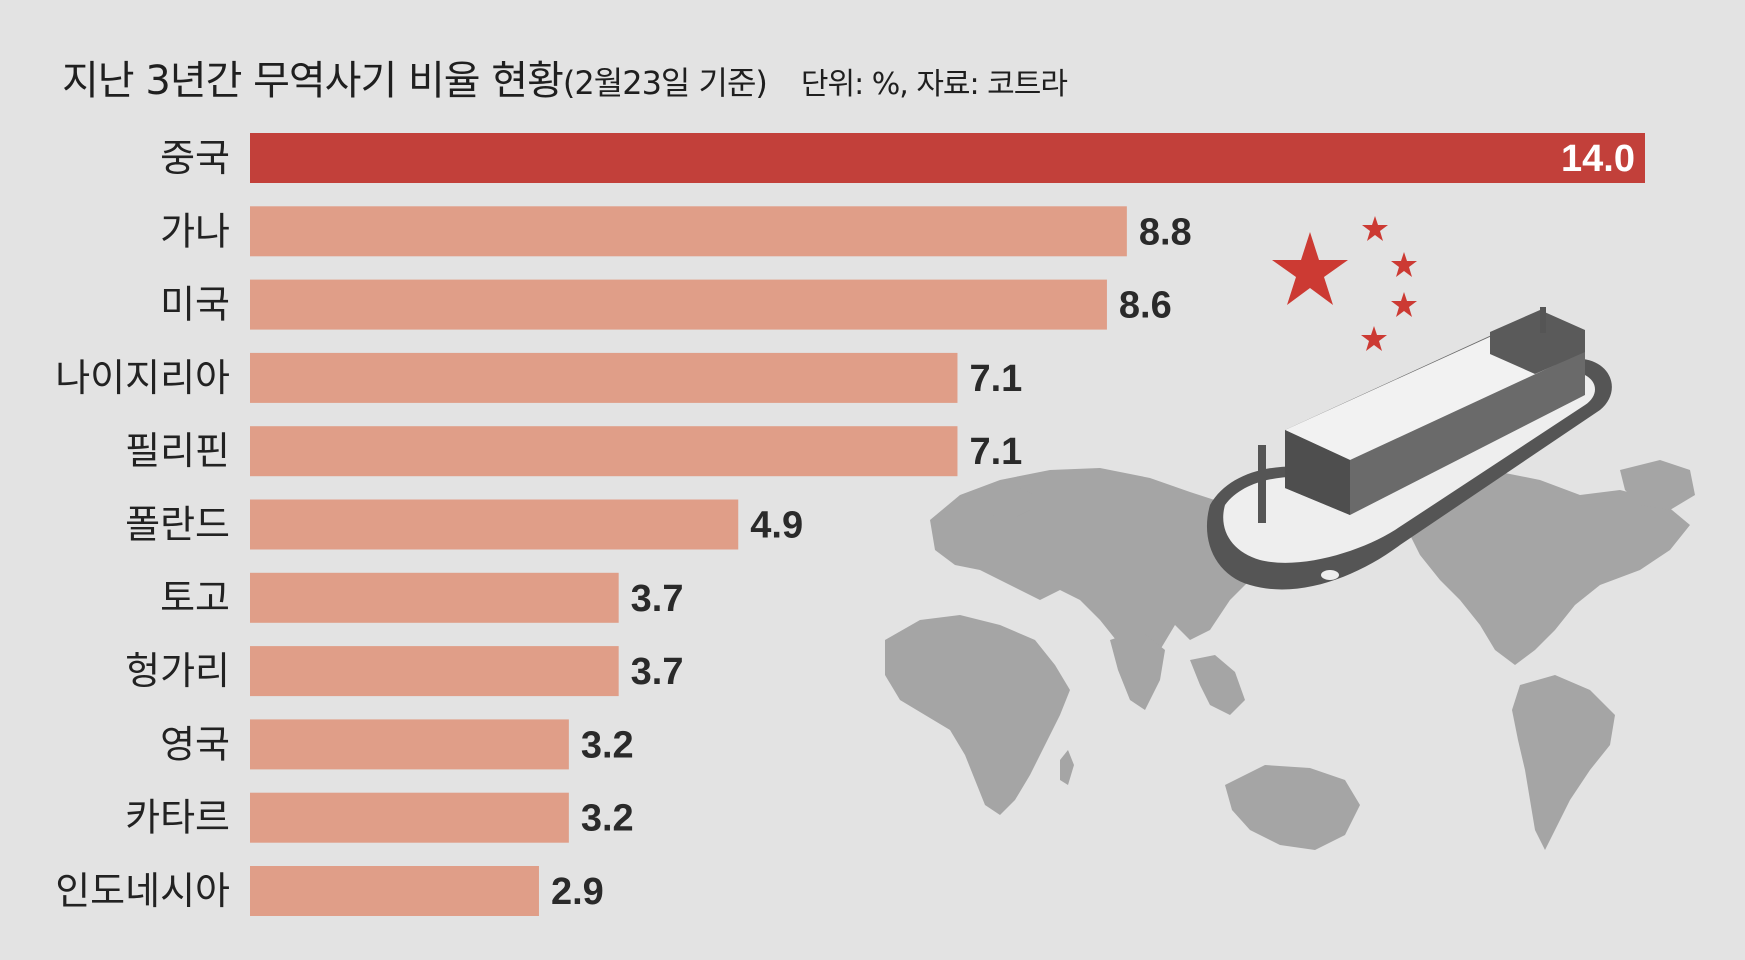 Image resolution: width=1745 pixels, height=960 pixels. I want to click on ship-porthole, so click(1330, 575).